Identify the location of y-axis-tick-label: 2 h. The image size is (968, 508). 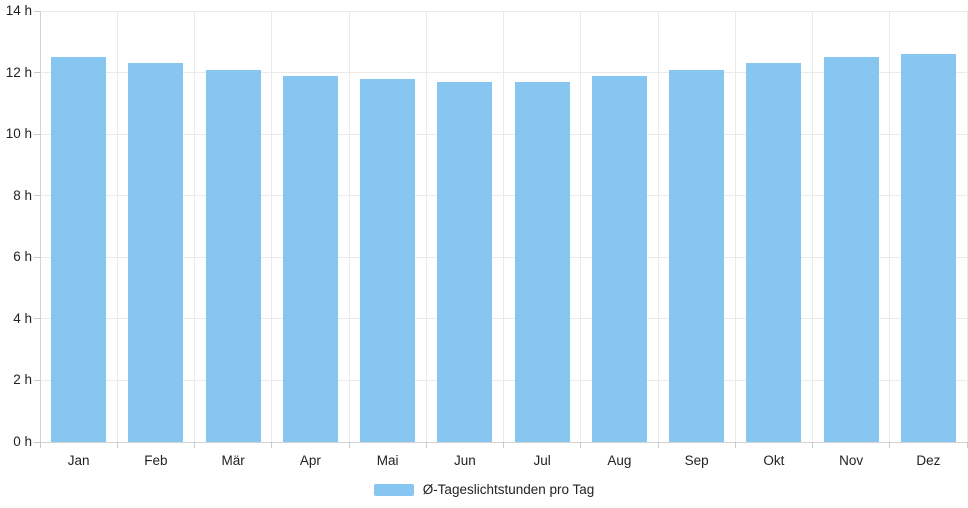
(22, 380).